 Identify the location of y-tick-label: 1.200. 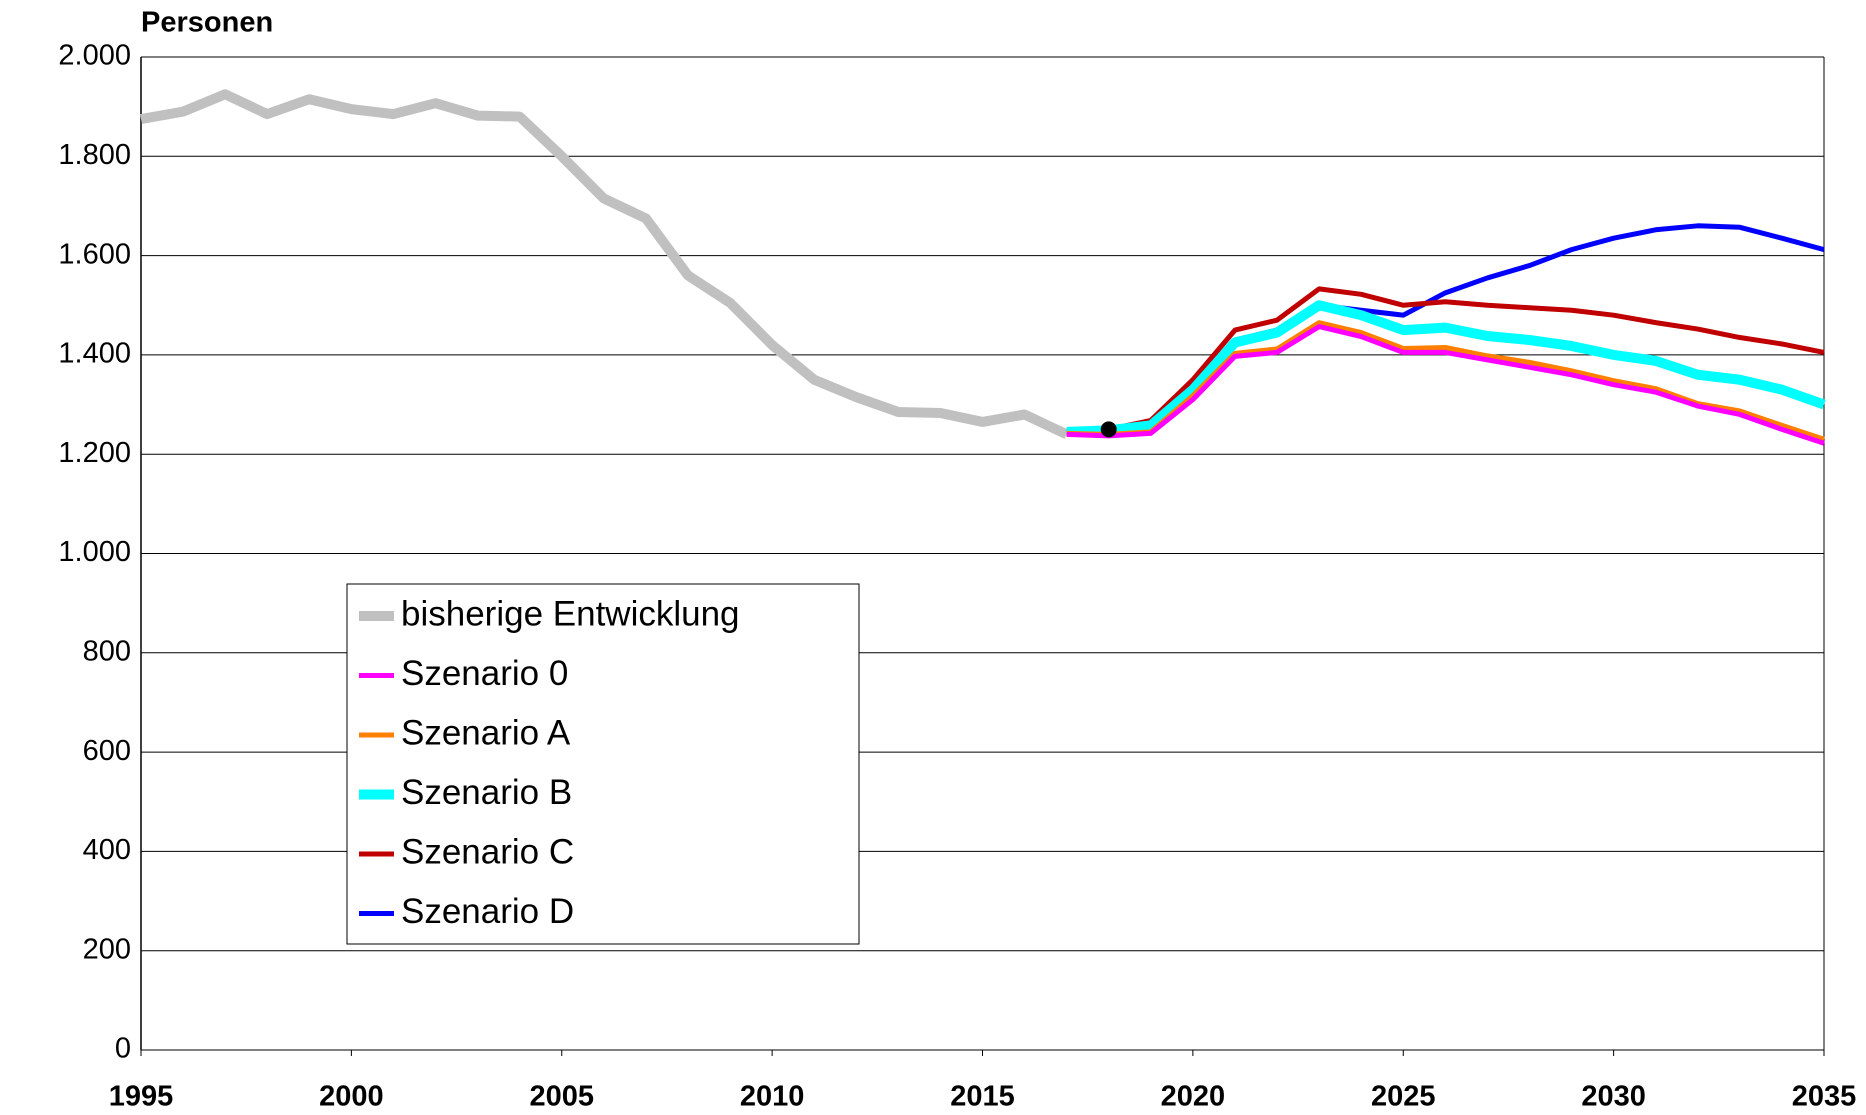
(94, 453).